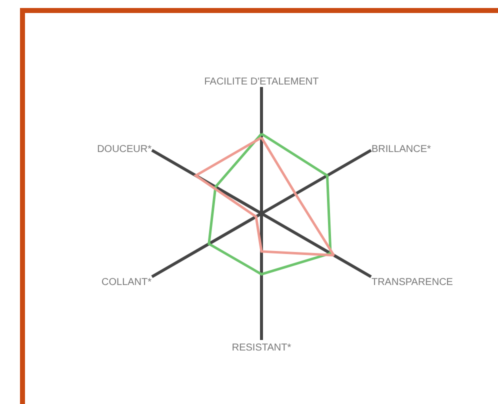 Image resolution: width=498 pixels, height=404 pixels. What do you see at coordinates (127, 282) in the screenshot?
I see `spoke-label: COLLANT*` at bounding box center [127, 282].